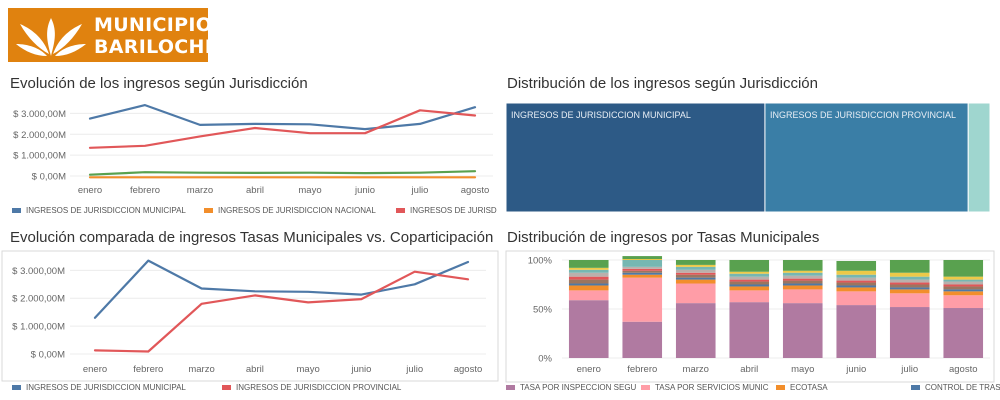 The height and width of the screenshot is (400, 1000). I want to click on y-tick-label: 50%, so click(543, 310).